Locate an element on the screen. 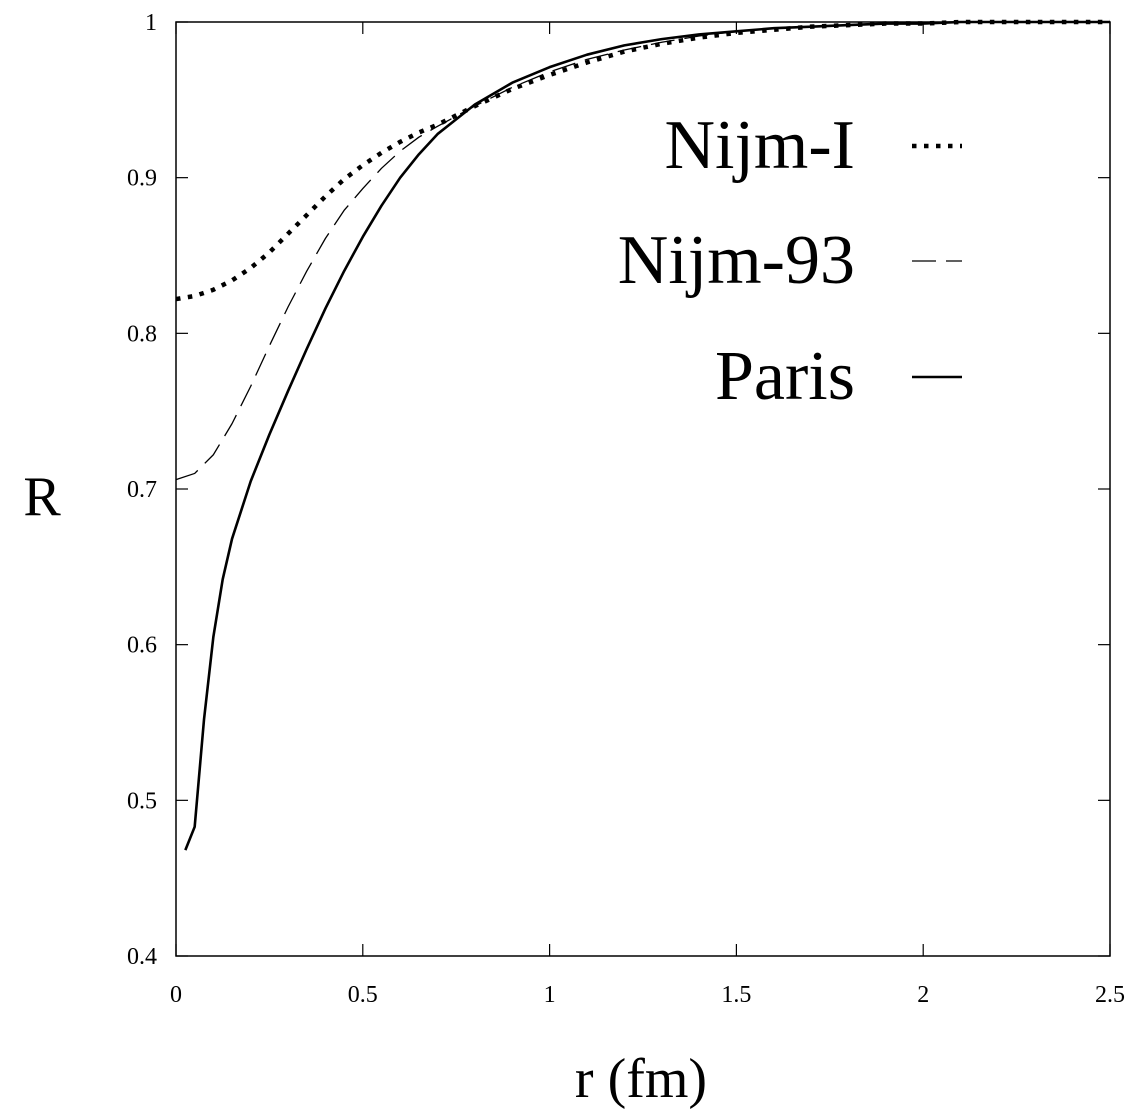  y-tick-label: 0.8 is located at coordinates (142, 334).